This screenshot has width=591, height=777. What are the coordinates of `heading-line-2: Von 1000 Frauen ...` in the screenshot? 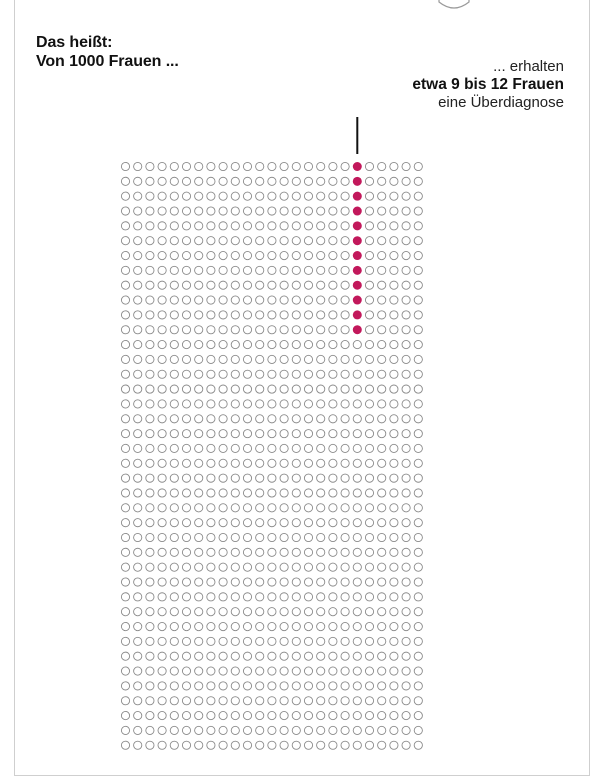 It's located at (107, 61).